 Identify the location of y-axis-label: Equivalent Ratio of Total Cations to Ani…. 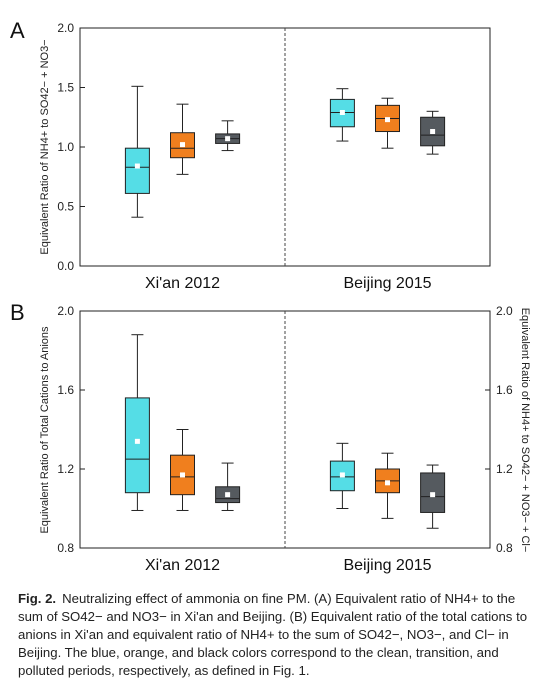
(45, 430).